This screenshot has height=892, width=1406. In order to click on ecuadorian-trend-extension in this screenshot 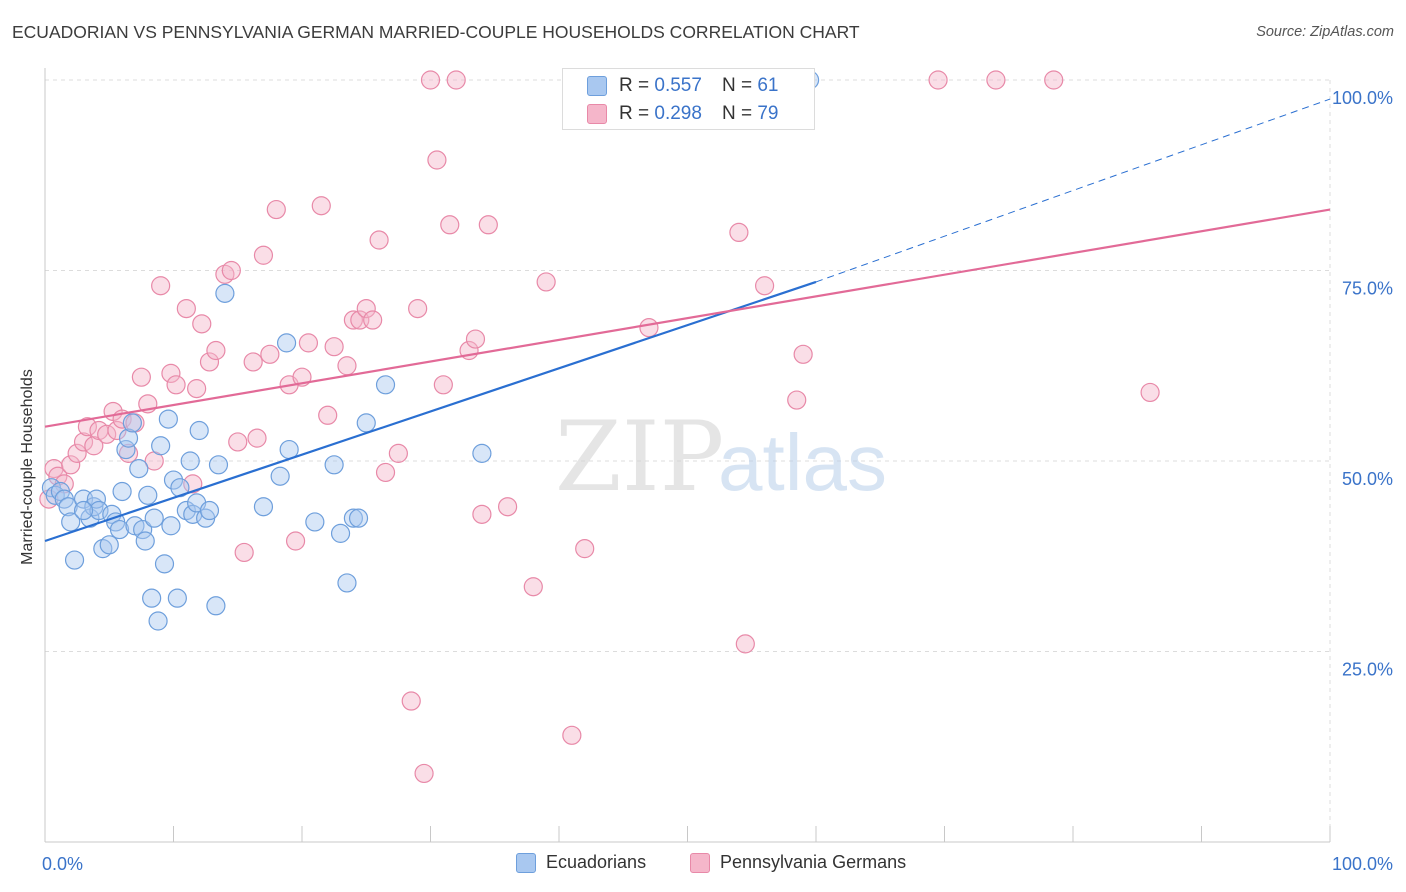, I will do `click(1073, 190)`.